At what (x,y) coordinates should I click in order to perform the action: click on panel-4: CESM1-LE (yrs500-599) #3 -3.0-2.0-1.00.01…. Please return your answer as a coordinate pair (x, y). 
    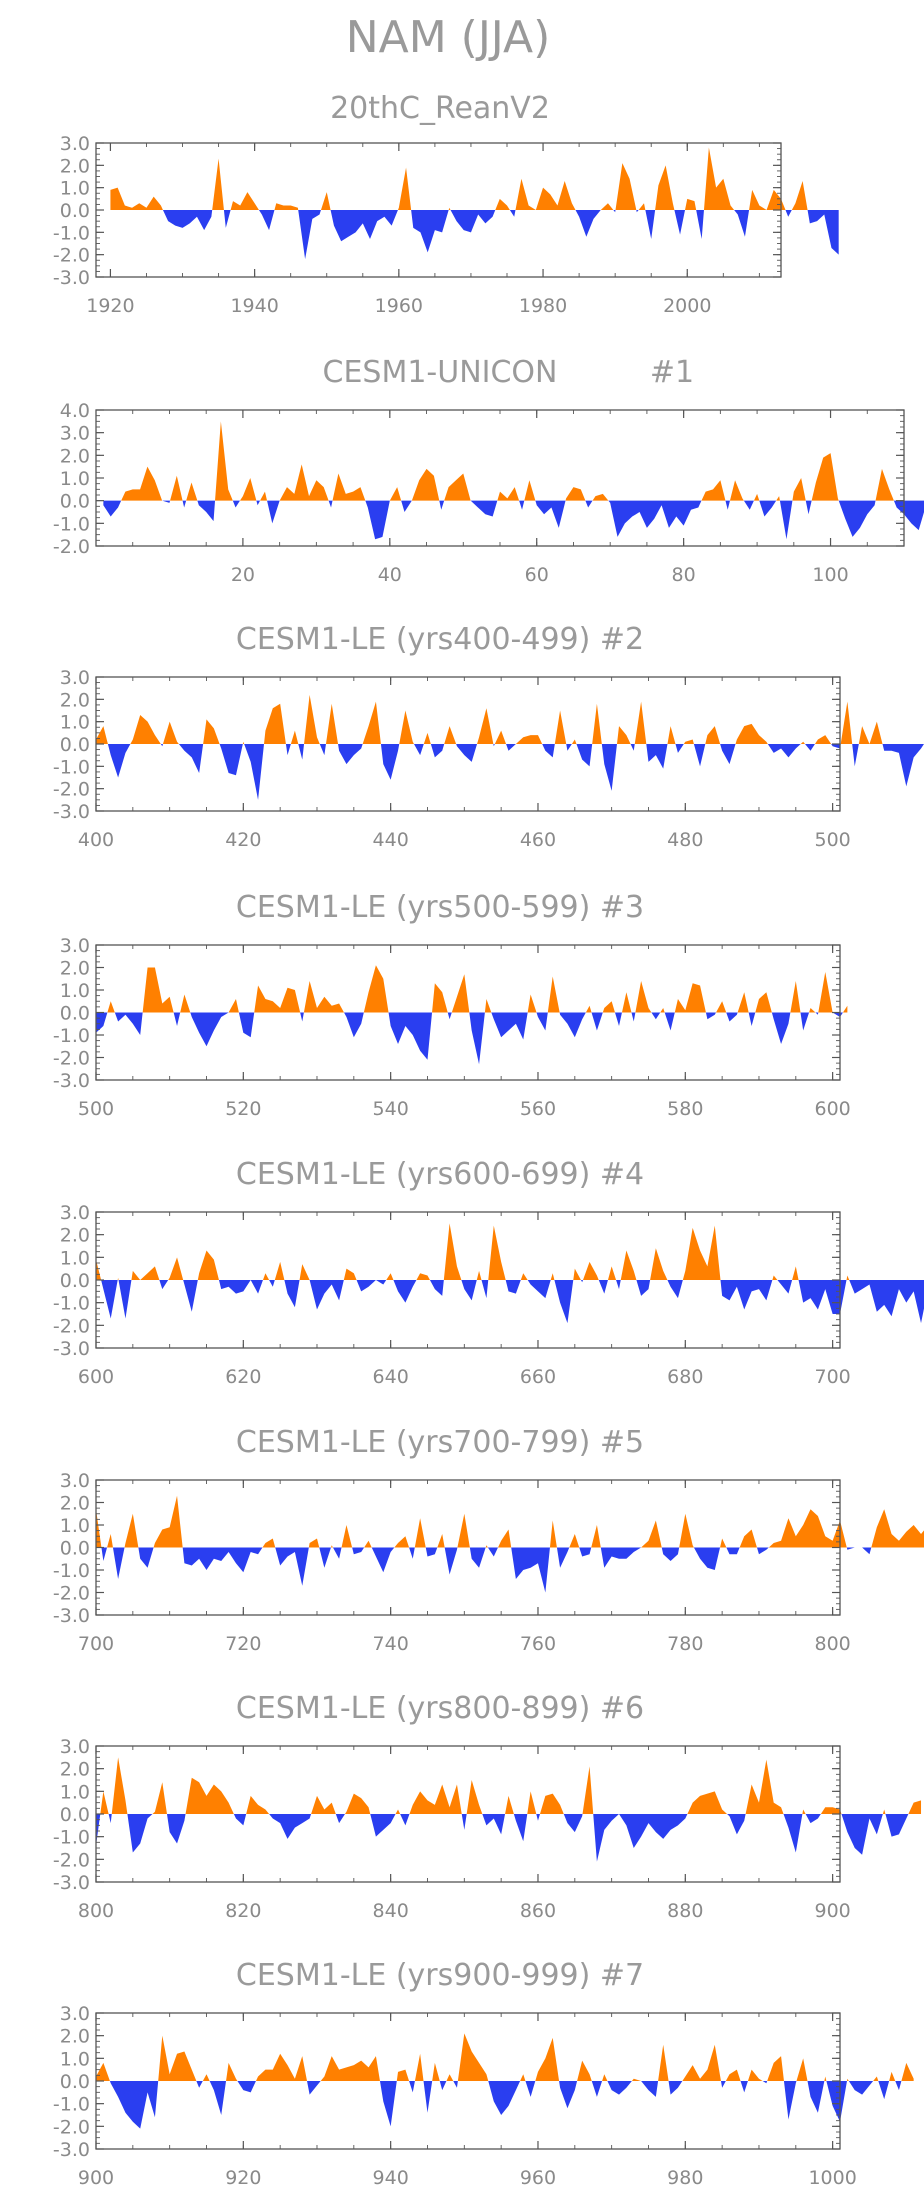
    Looking at the image, I should click on (452, 1005).